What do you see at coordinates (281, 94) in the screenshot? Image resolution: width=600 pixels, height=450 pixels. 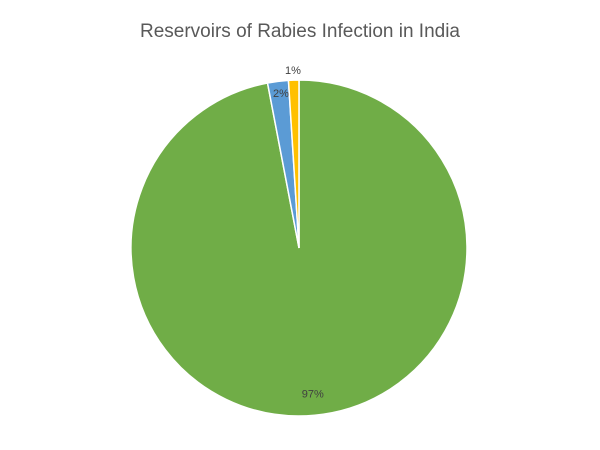 I see `pie-data-label-2: 2%` at bounding box center [281, 94].